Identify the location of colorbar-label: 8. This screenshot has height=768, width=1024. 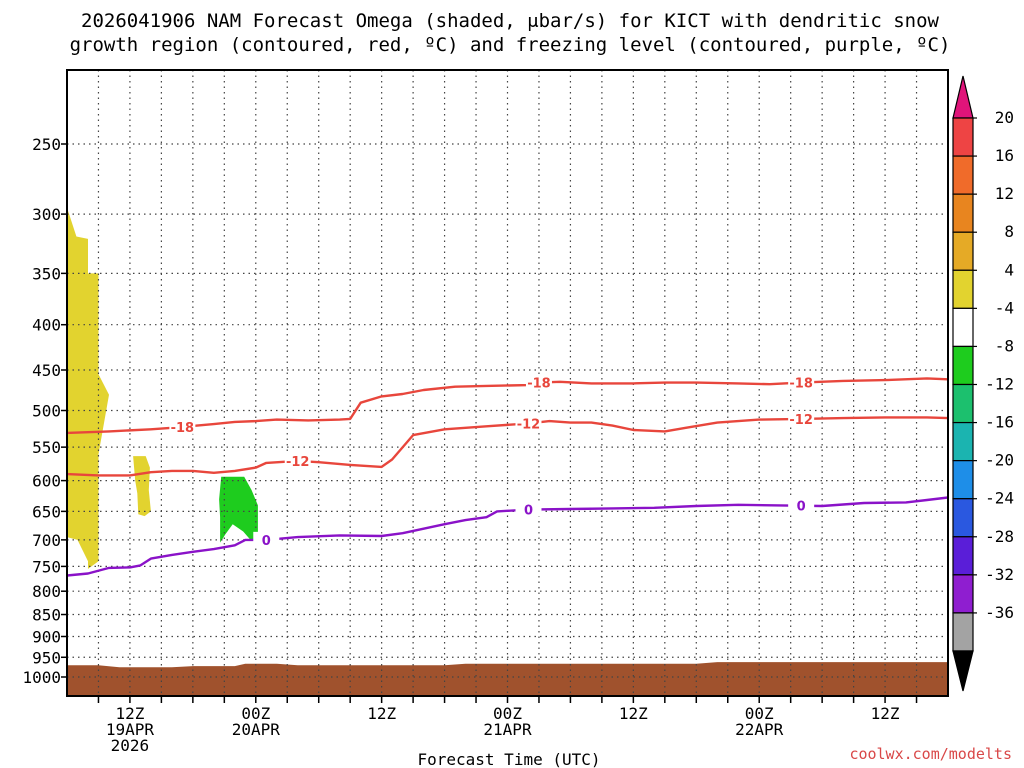
(1009, 231).